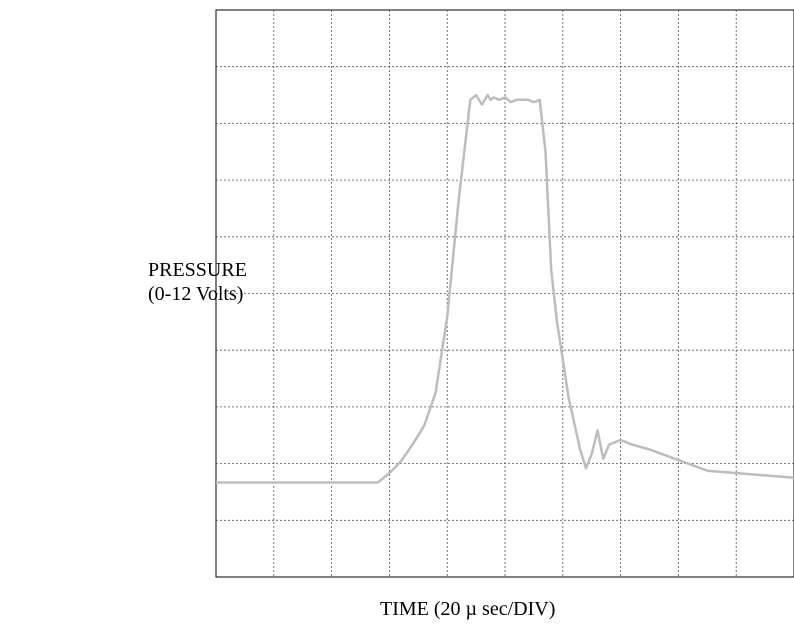 The width and height of the screenshot is (794, 634). Describe the element at coordinates (197, 270) in the screenshot. I see `y-axis-label-line-1: PRESSURE` at that location.